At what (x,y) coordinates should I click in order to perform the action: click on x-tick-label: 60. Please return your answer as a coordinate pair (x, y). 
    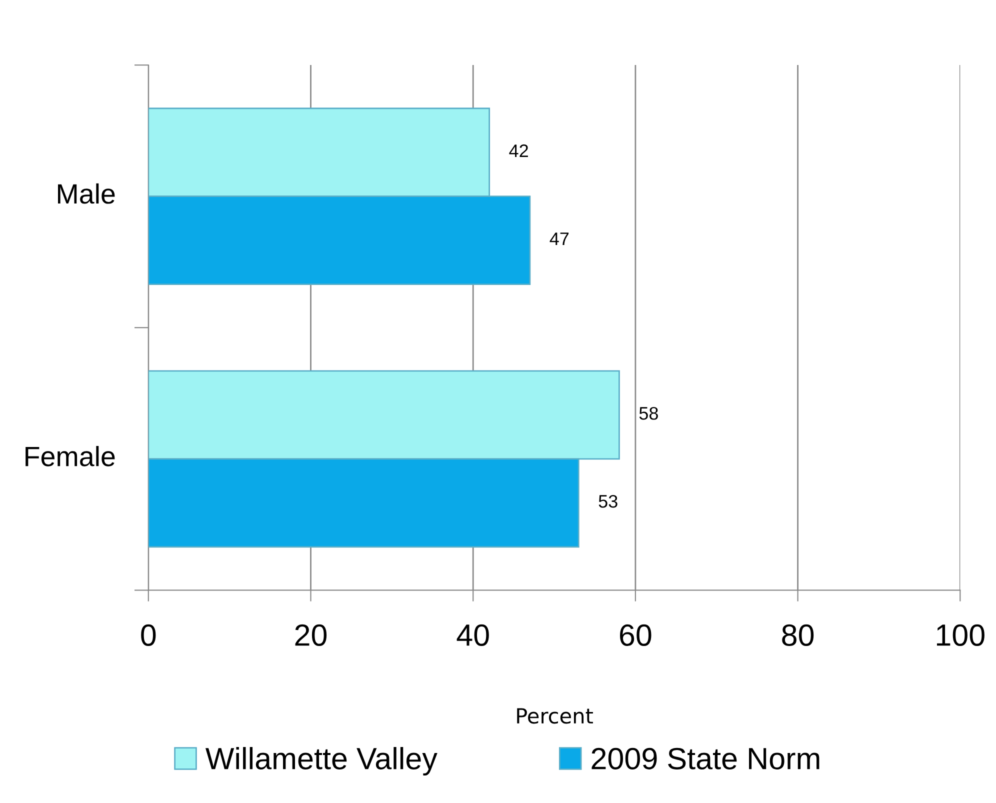
    Looking at the image, I should click on (636, 635).